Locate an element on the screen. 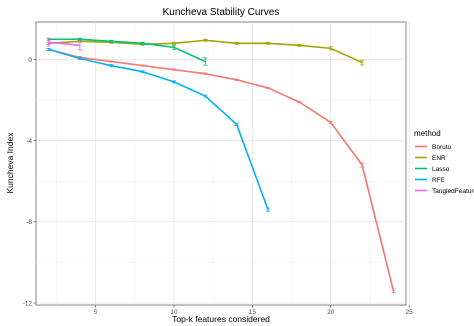 The height and width of the screenshot is (326, 474). legend-label: TangledFeatures is located at coordinates (453, 191).